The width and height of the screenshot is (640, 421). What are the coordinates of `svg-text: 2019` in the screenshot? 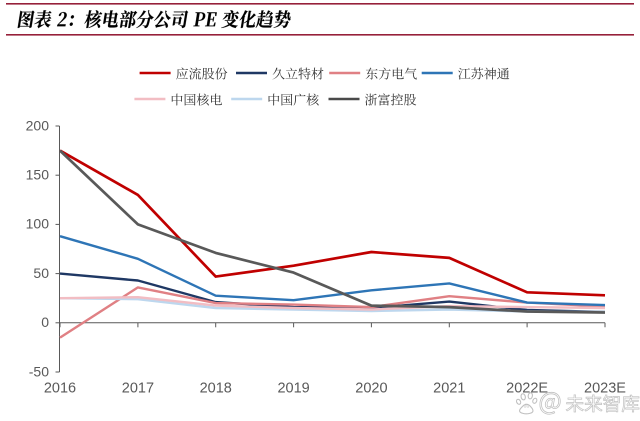 It's located at (293, 389).